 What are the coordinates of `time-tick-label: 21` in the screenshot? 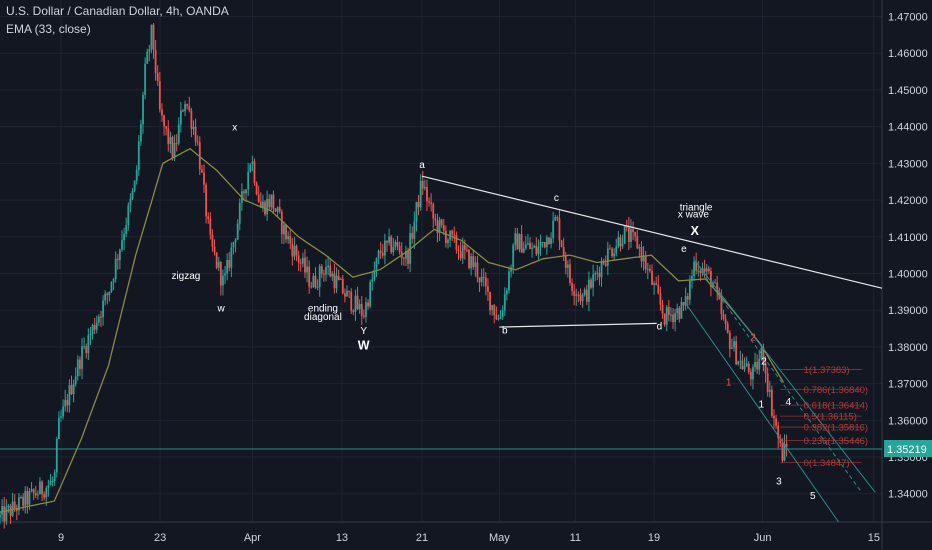 It's located at (422, 538).